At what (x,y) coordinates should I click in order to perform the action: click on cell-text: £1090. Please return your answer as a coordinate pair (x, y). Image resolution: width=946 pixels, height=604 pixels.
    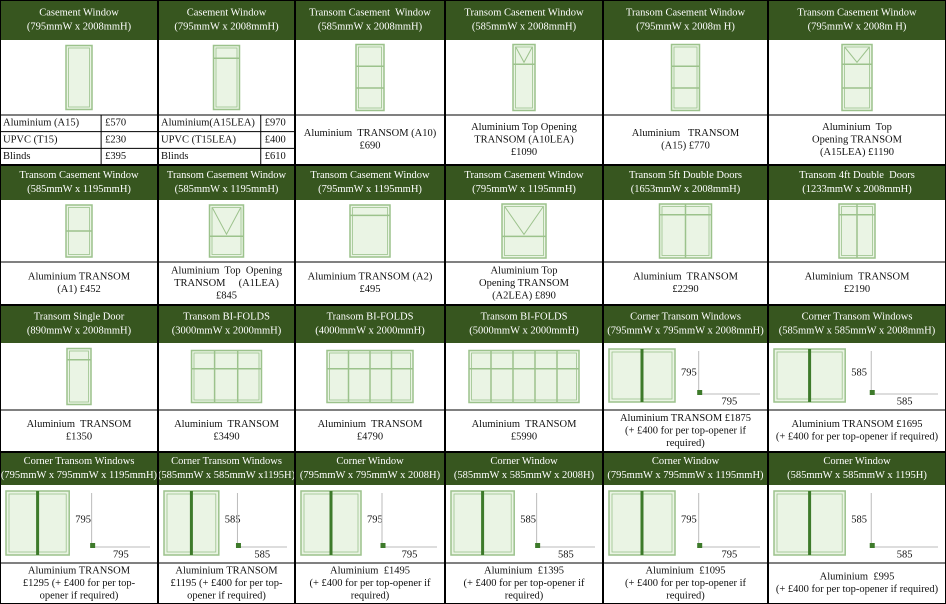
    Looking at the image, I should click on (524, 152).